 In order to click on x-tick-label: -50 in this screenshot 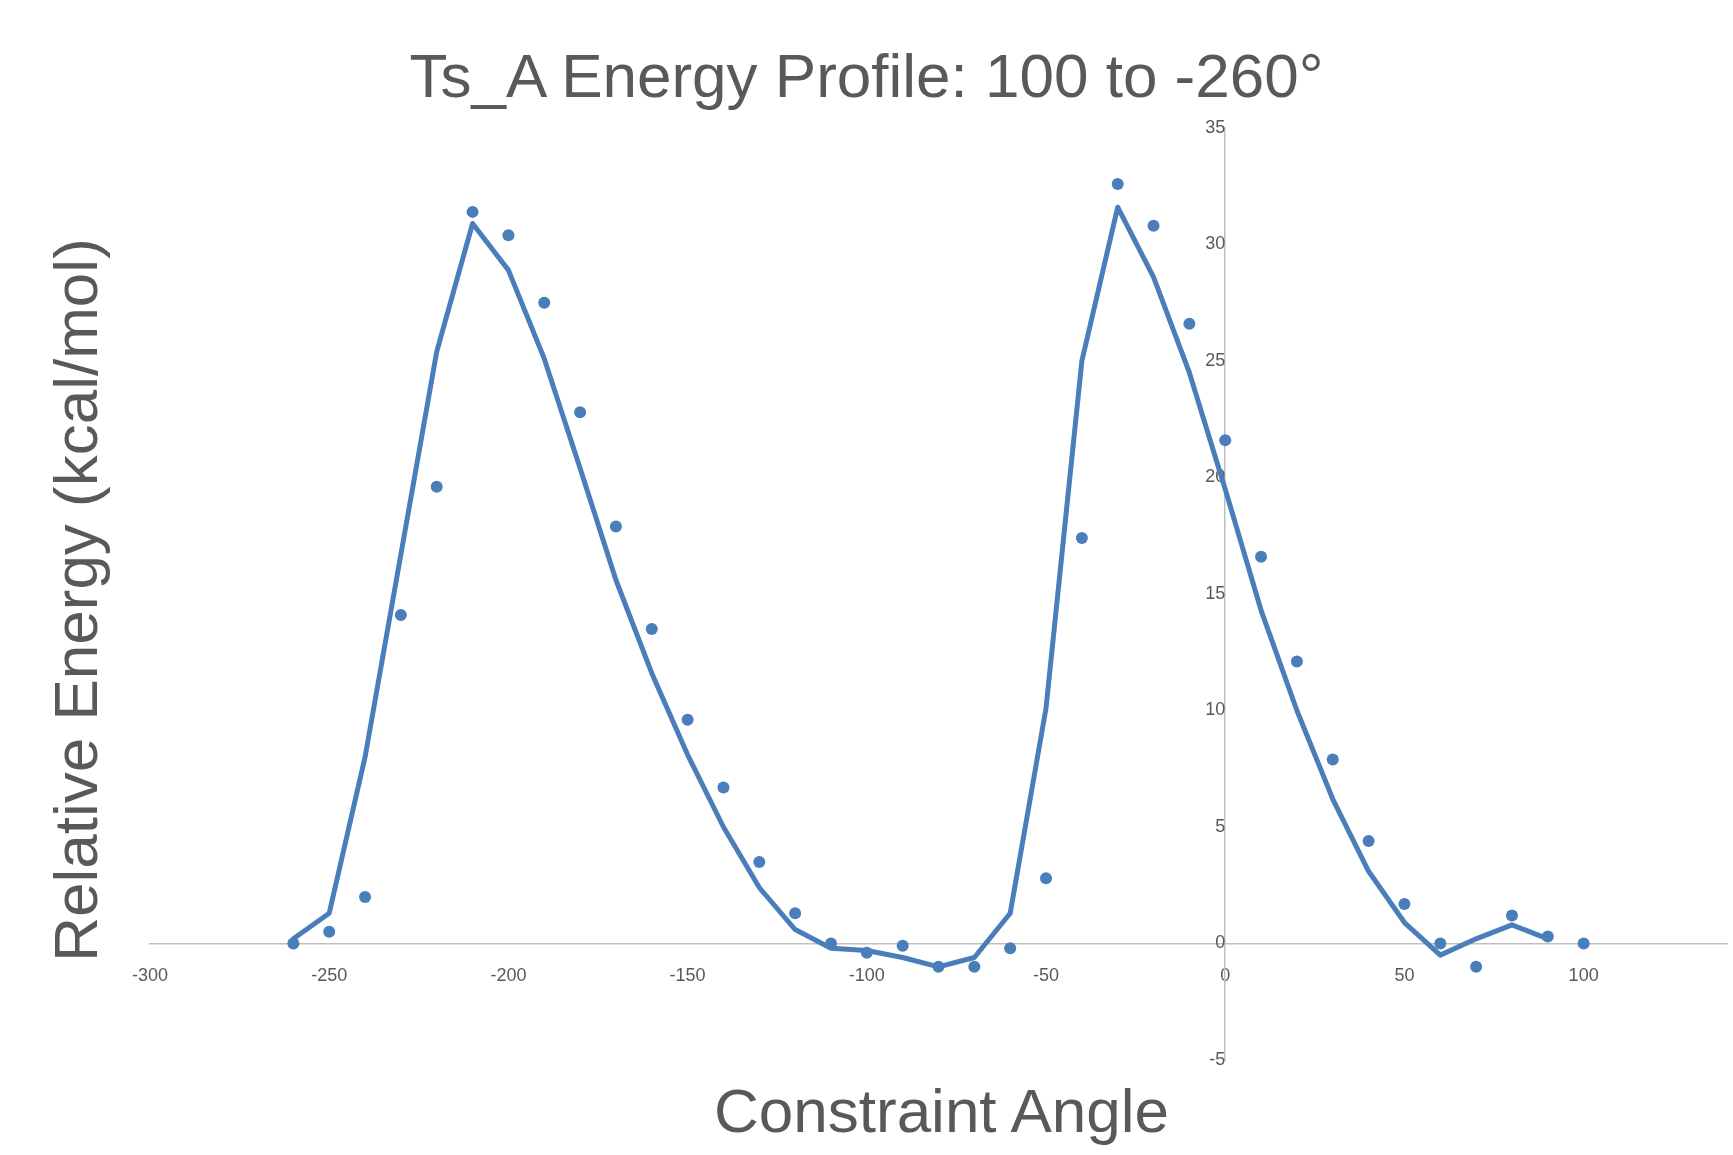, I will do `click(1046, 975)`.